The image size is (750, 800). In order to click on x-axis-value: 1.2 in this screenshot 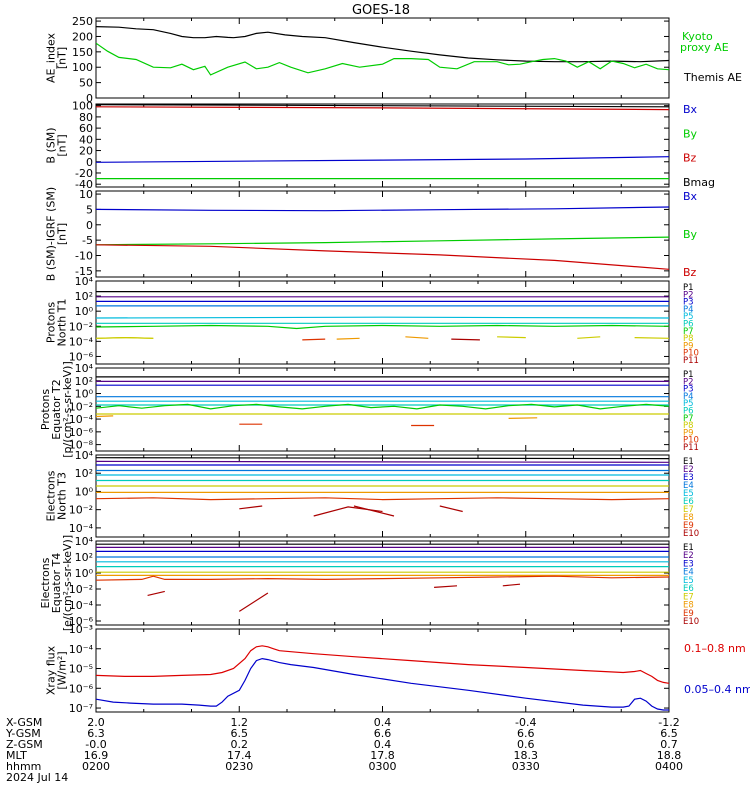, I will do `click(240, 722)`.